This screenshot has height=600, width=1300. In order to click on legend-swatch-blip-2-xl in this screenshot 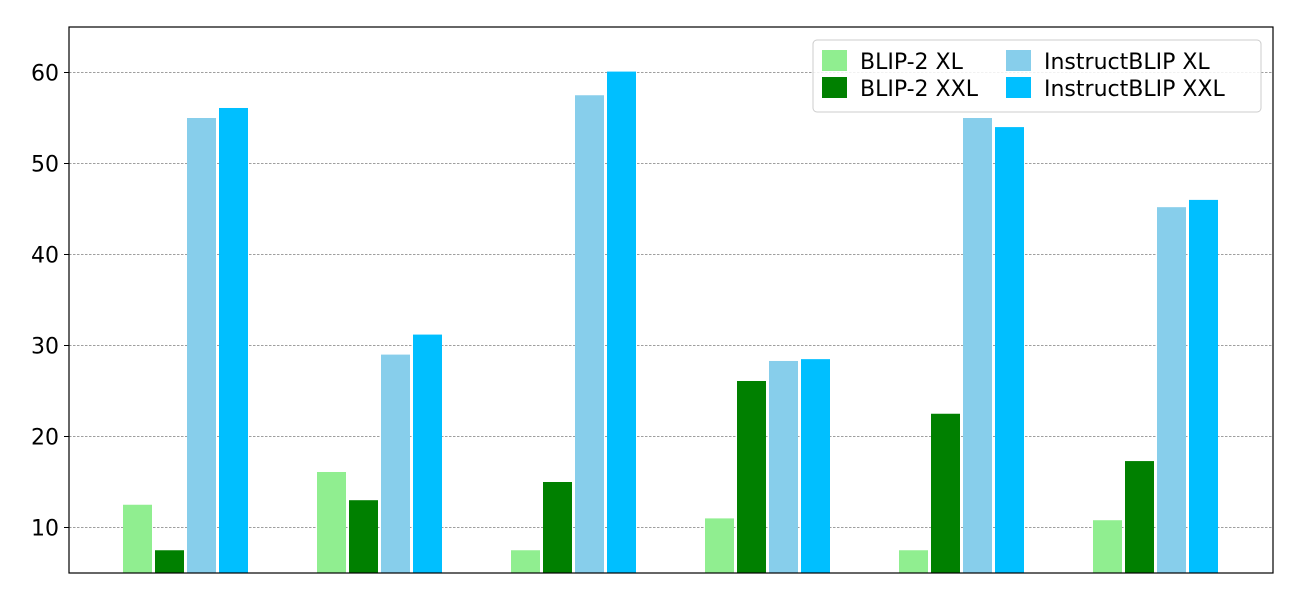, I will do `click(834, 60)`.